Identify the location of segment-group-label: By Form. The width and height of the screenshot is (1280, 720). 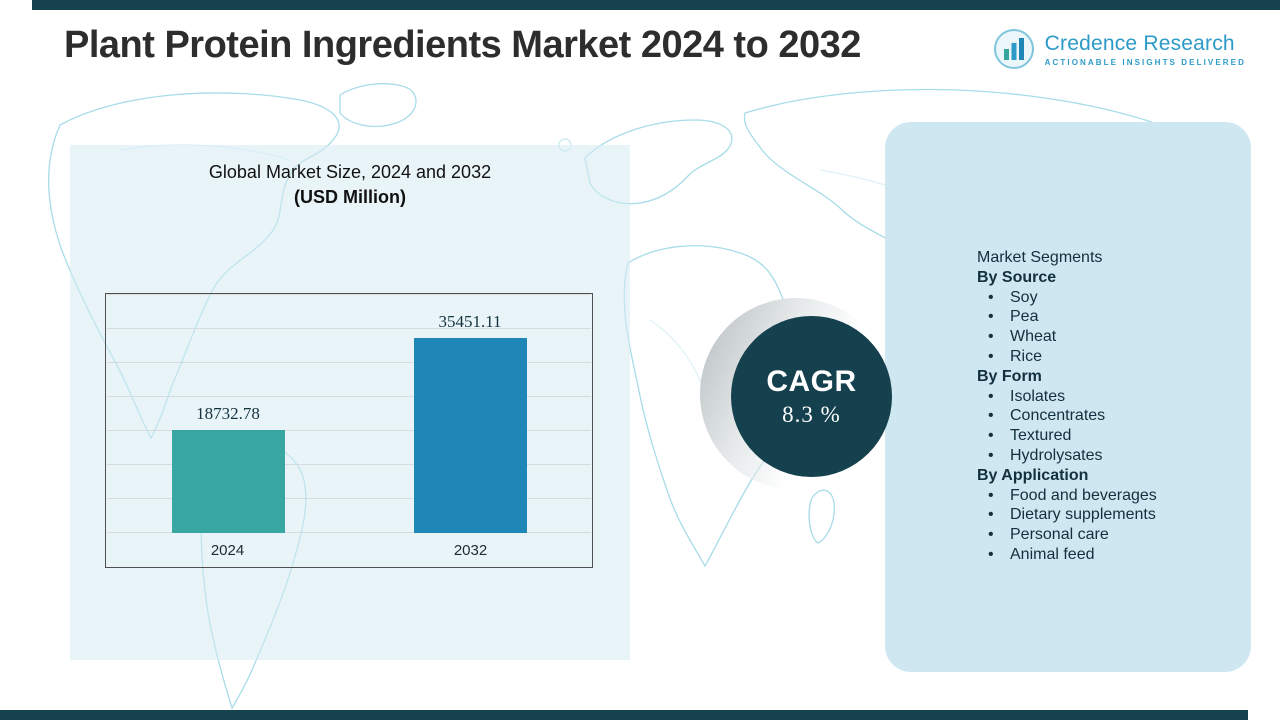
(1009, 376).